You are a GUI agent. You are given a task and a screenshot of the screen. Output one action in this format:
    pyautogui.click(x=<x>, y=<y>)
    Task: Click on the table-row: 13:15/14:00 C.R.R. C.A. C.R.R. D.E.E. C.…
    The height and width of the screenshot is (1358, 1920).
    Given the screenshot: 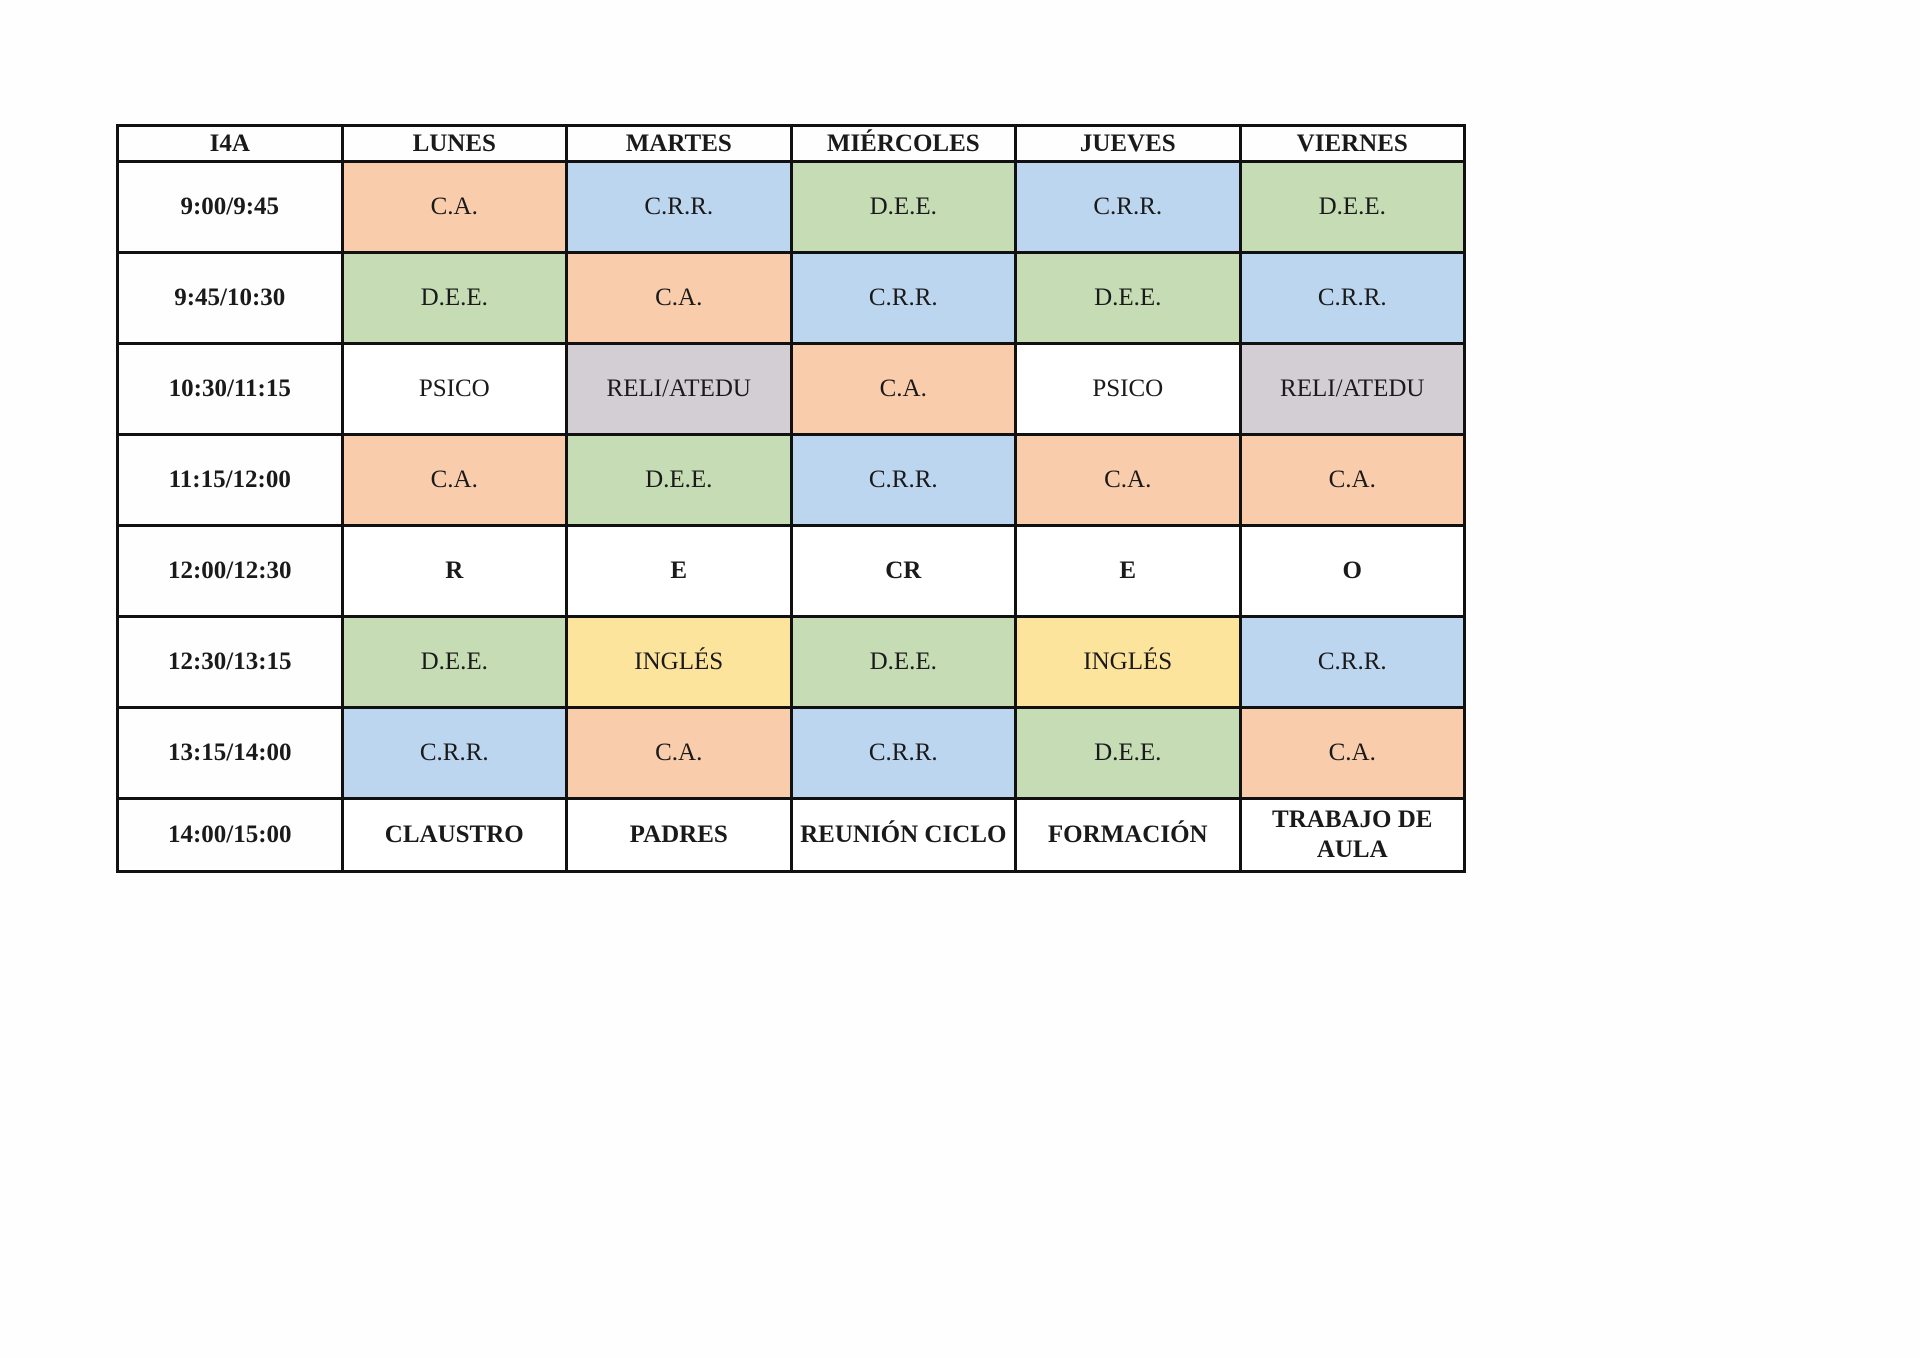 What is the action you would take?
    pyautogui.click(x=791, y=753)
    